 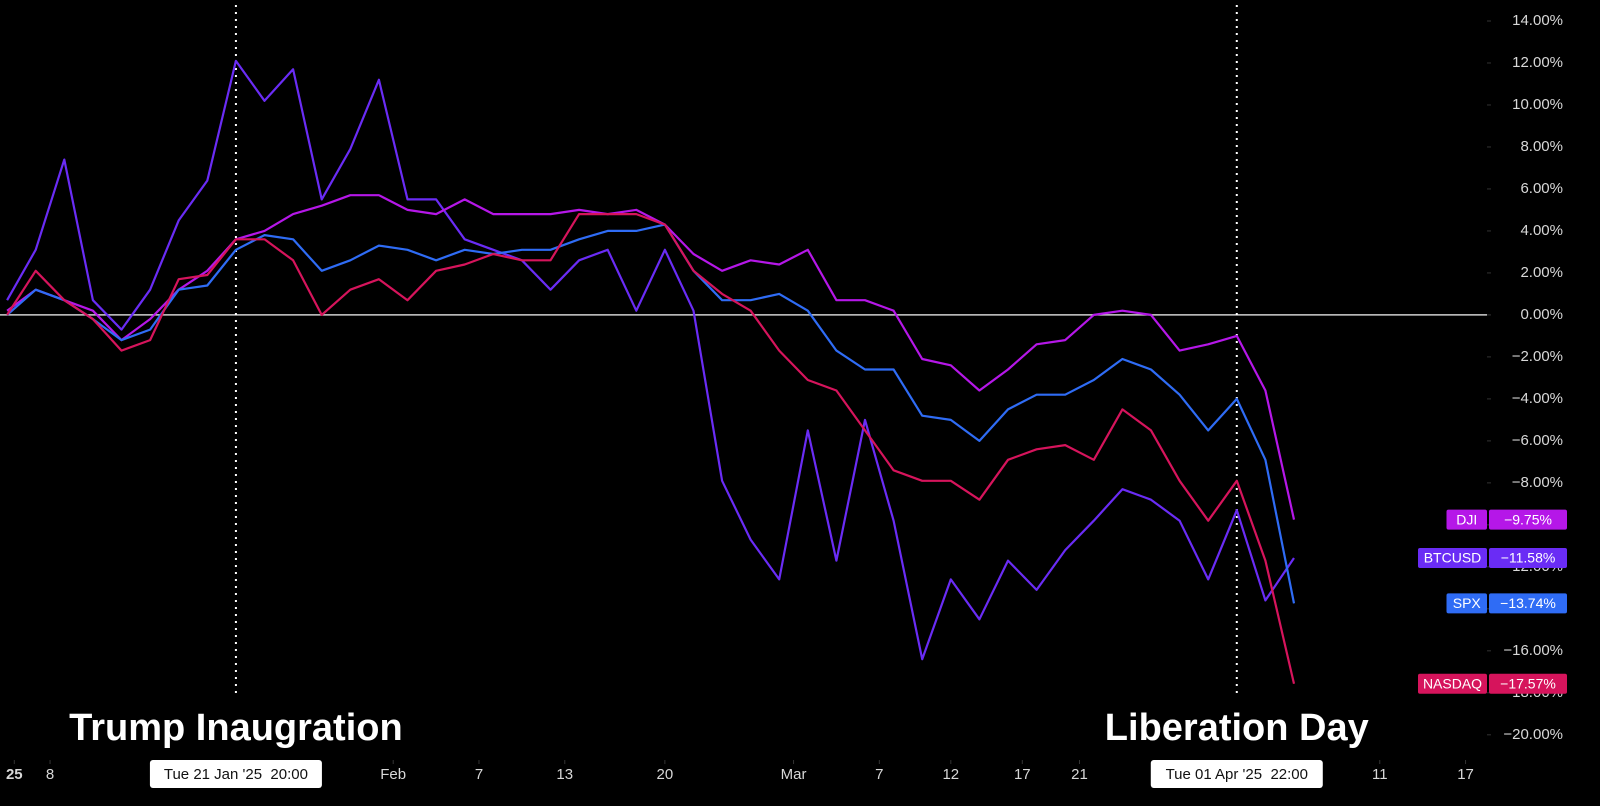 What do you see at coordinates (1079, 774) in the screenshot?
I see `x-tick-label: 21` at bounding box center [1079, 774].